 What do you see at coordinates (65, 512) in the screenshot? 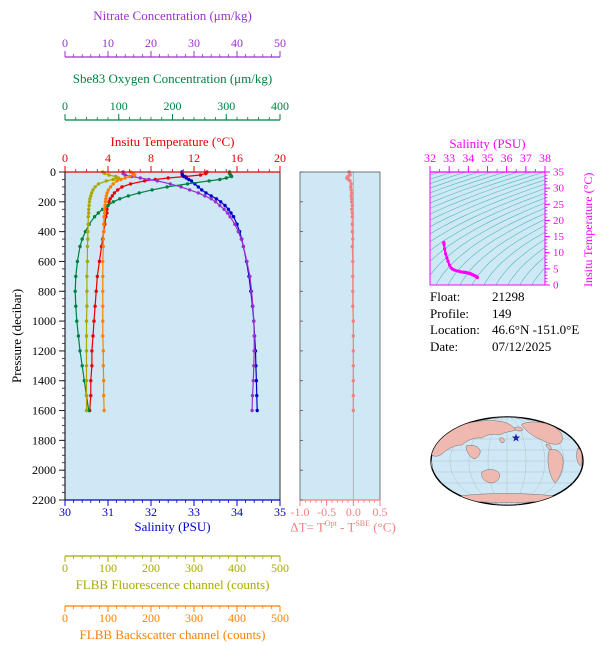
I see `tick-label: 30` at bounding box center [65, 512].